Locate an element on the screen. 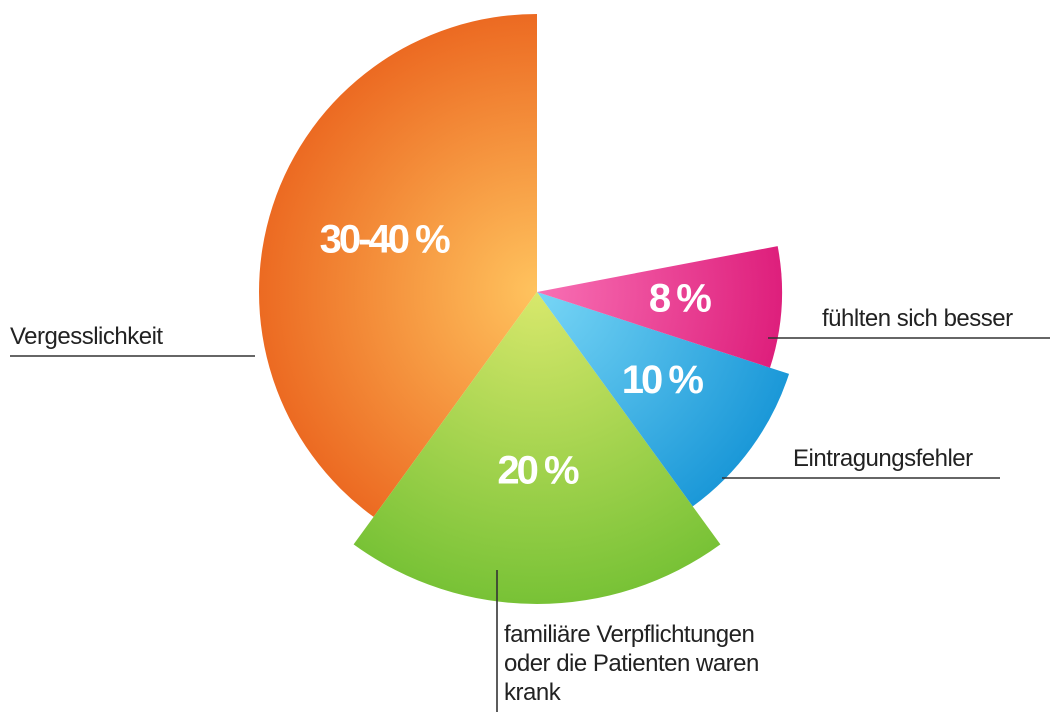 Image resolution: width=1053 pixels, height=715 pixels. category-label: Eintragungsfehler is located at coordinates (883, 458).